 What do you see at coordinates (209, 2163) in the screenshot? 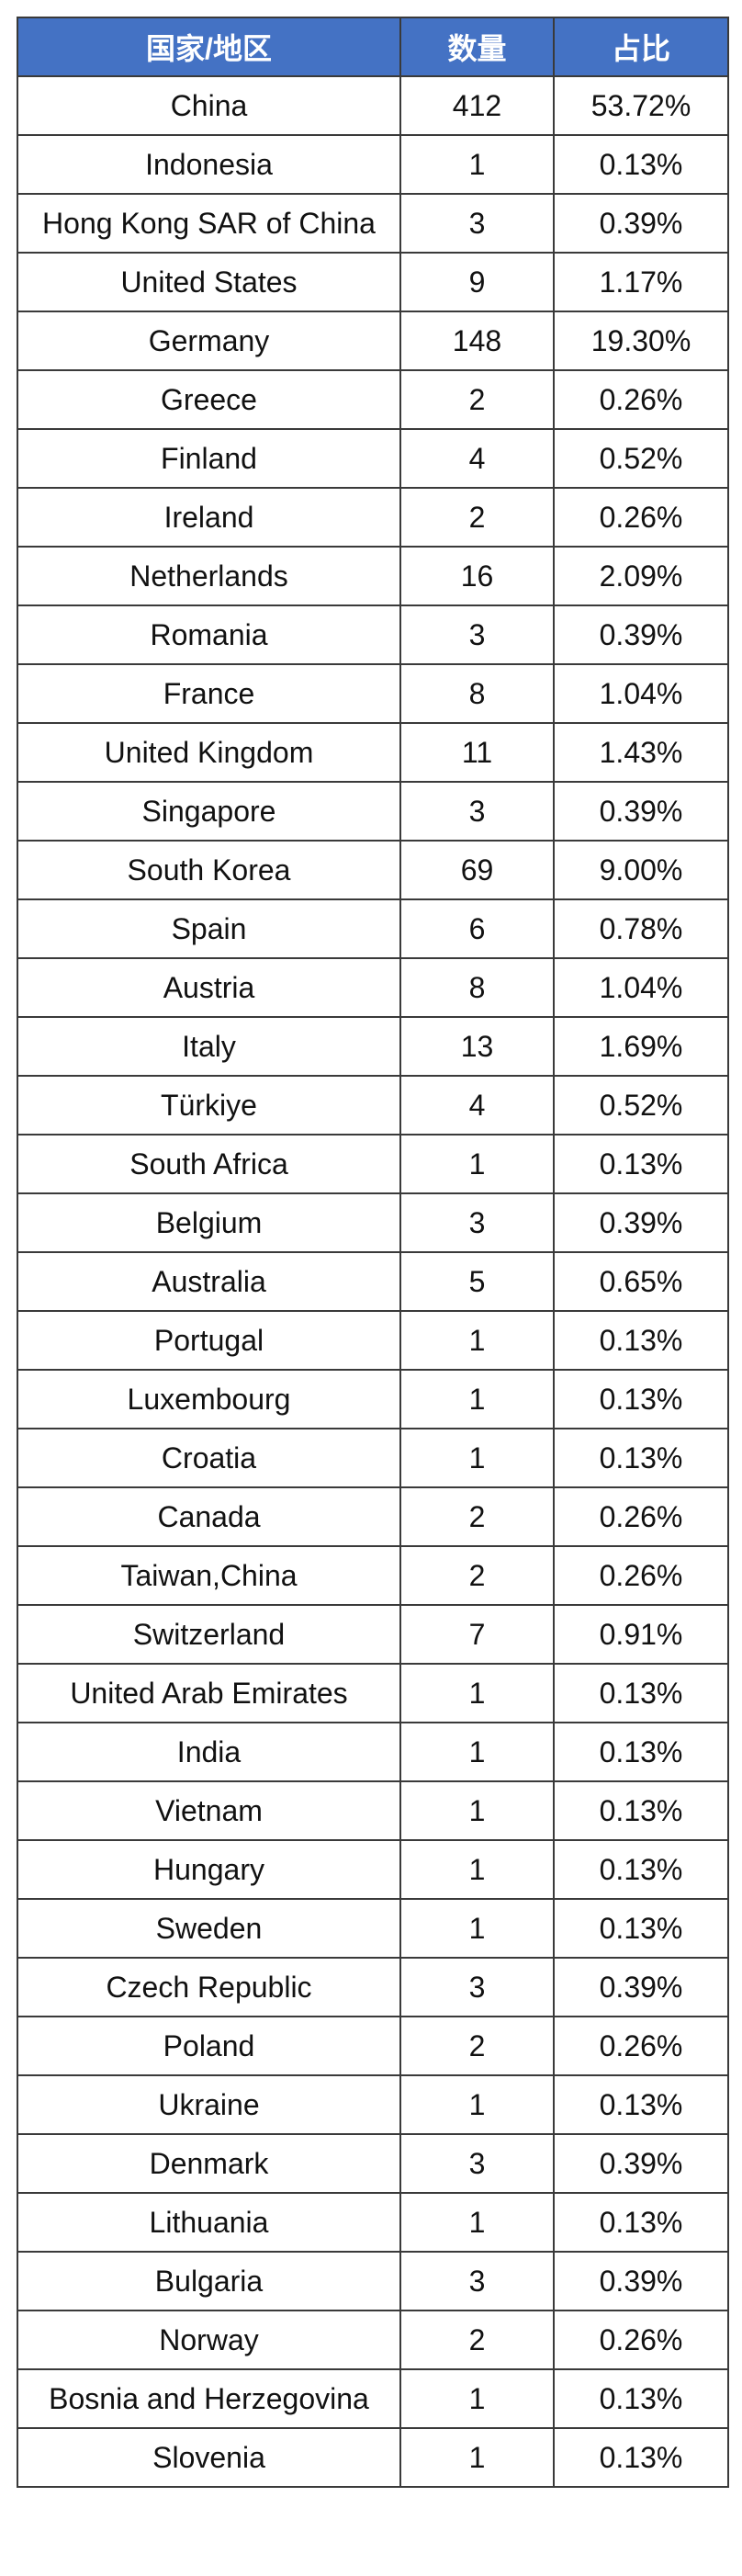
I see `country-cell: Denmark` at bounding box center [209, 2163].